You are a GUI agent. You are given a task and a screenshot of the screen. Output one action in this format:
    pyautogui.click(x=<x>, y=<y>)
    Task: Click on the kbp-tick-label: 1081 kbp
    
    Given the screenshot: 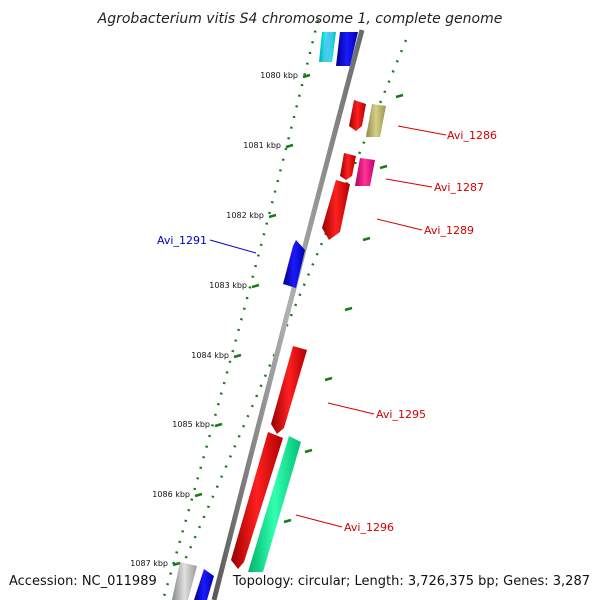 What is the action you would take?
    pyautogui.click(x=262, y=145)
    